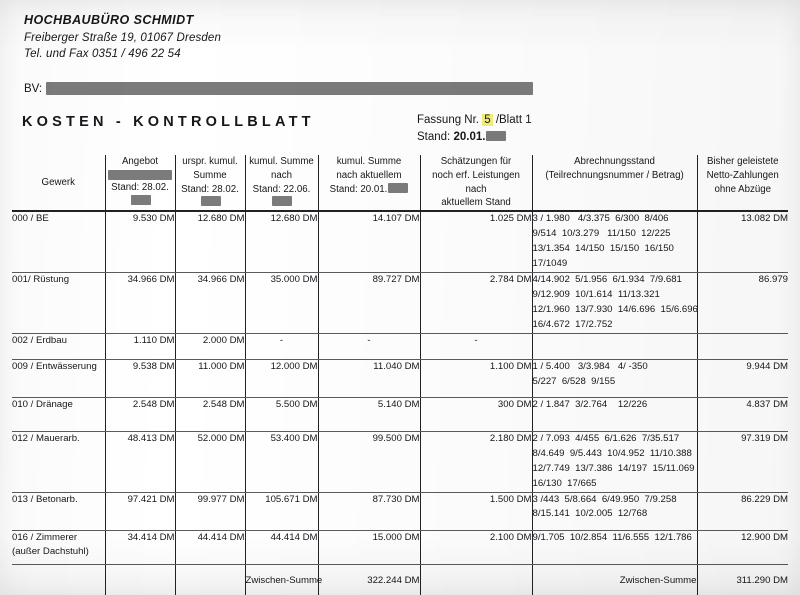  Describe the element at coordinates (476, 161) in the screenshot. I see `col-header-schaetzungen-line1: Schätzungen für` at that location.